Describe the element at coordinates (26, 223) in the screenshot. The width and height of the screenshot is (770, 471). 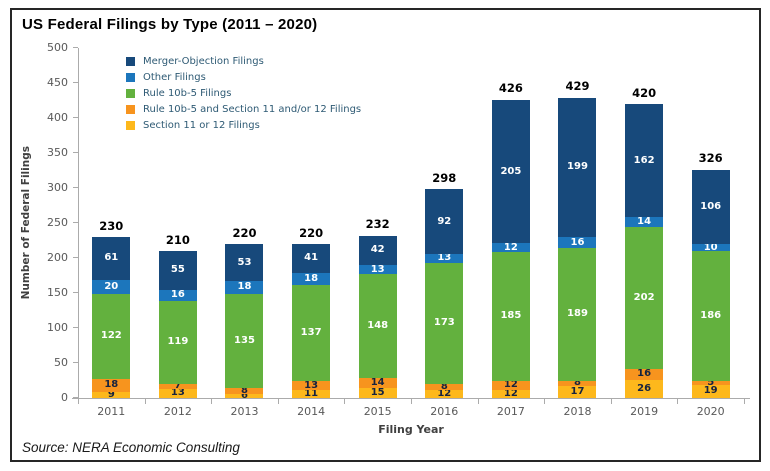
I see `y-axis-title-wrap: Number of Federal Filings` at that location.